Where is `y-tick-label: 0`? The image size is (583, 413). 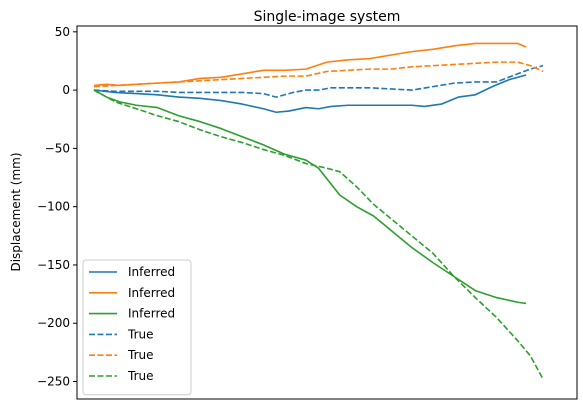
y-tick-label: 0 is located at coordinates (66, 90).